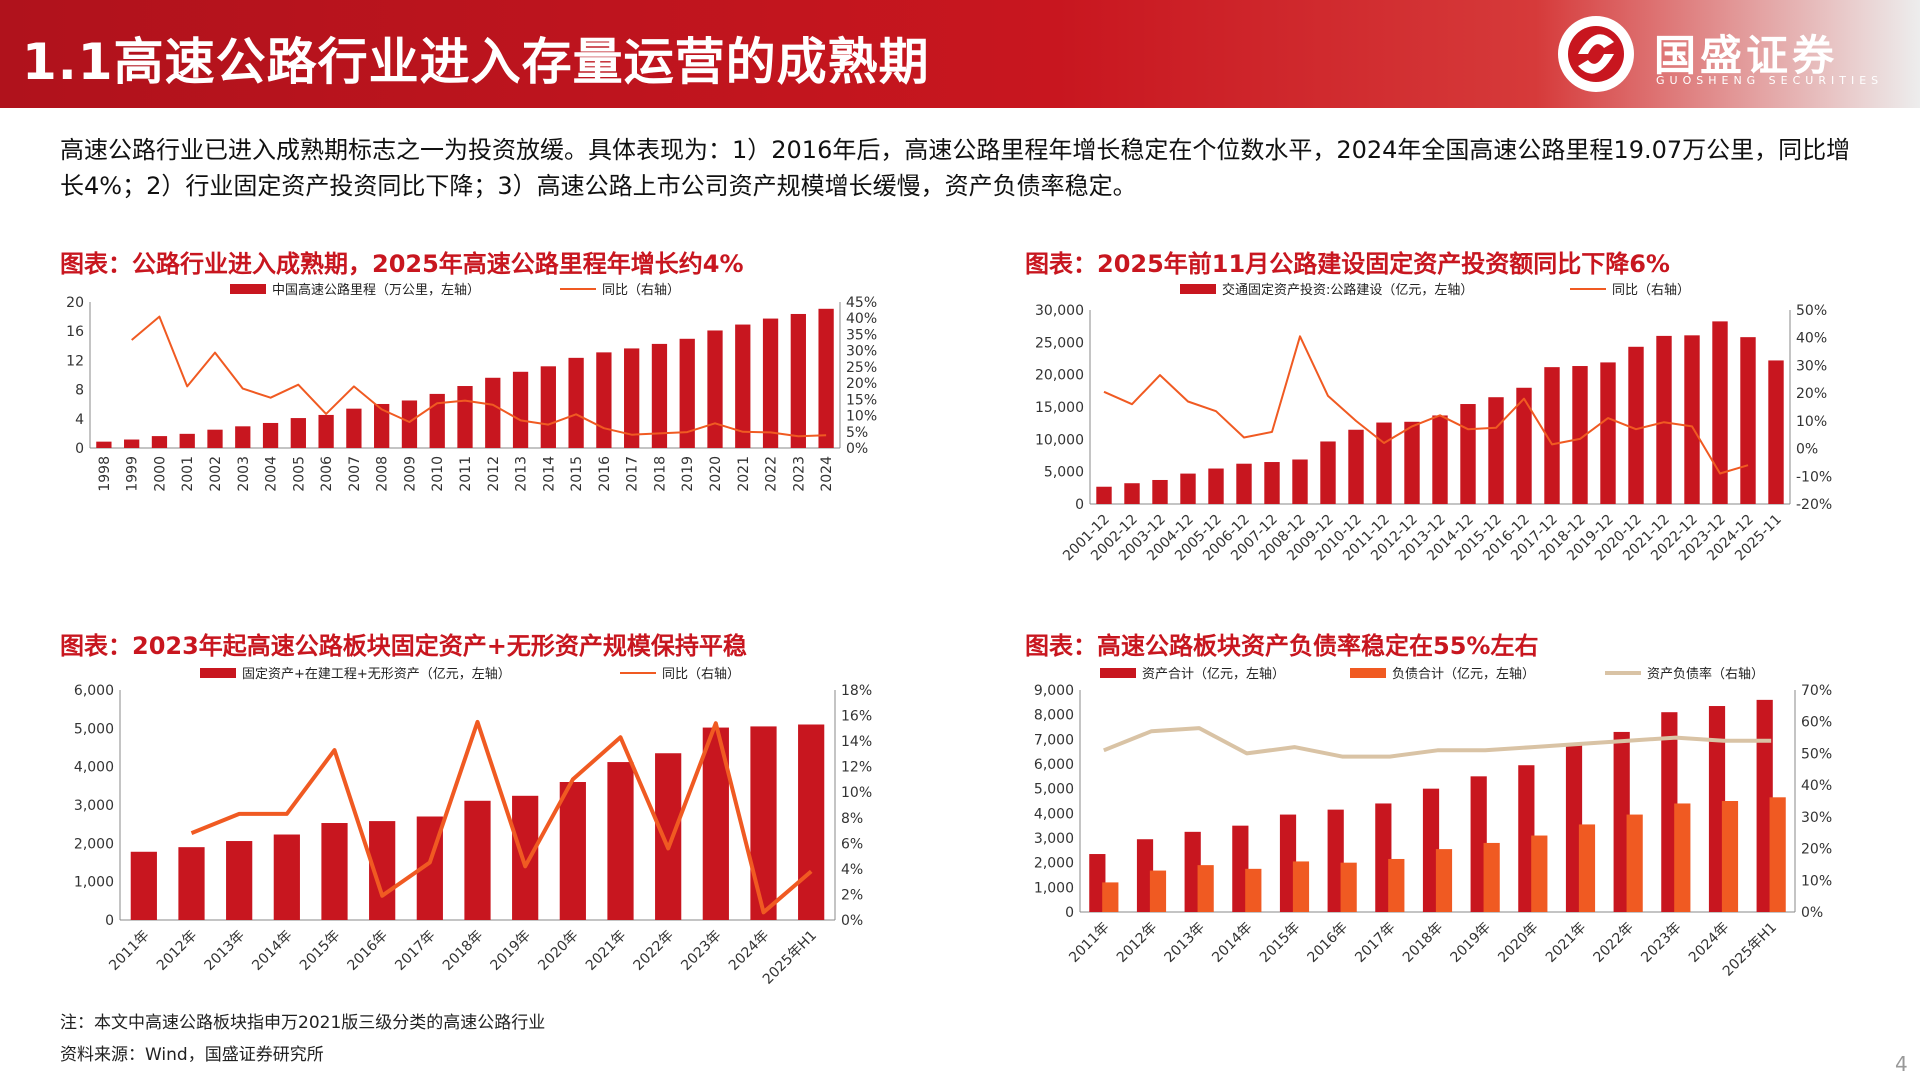 Image resolution: width=1920 pixels, height=1080 pixels. Describe the element at coordinates (1518, 943) in the screenshot. I see `chart4-xtick: 2020年` at that location.